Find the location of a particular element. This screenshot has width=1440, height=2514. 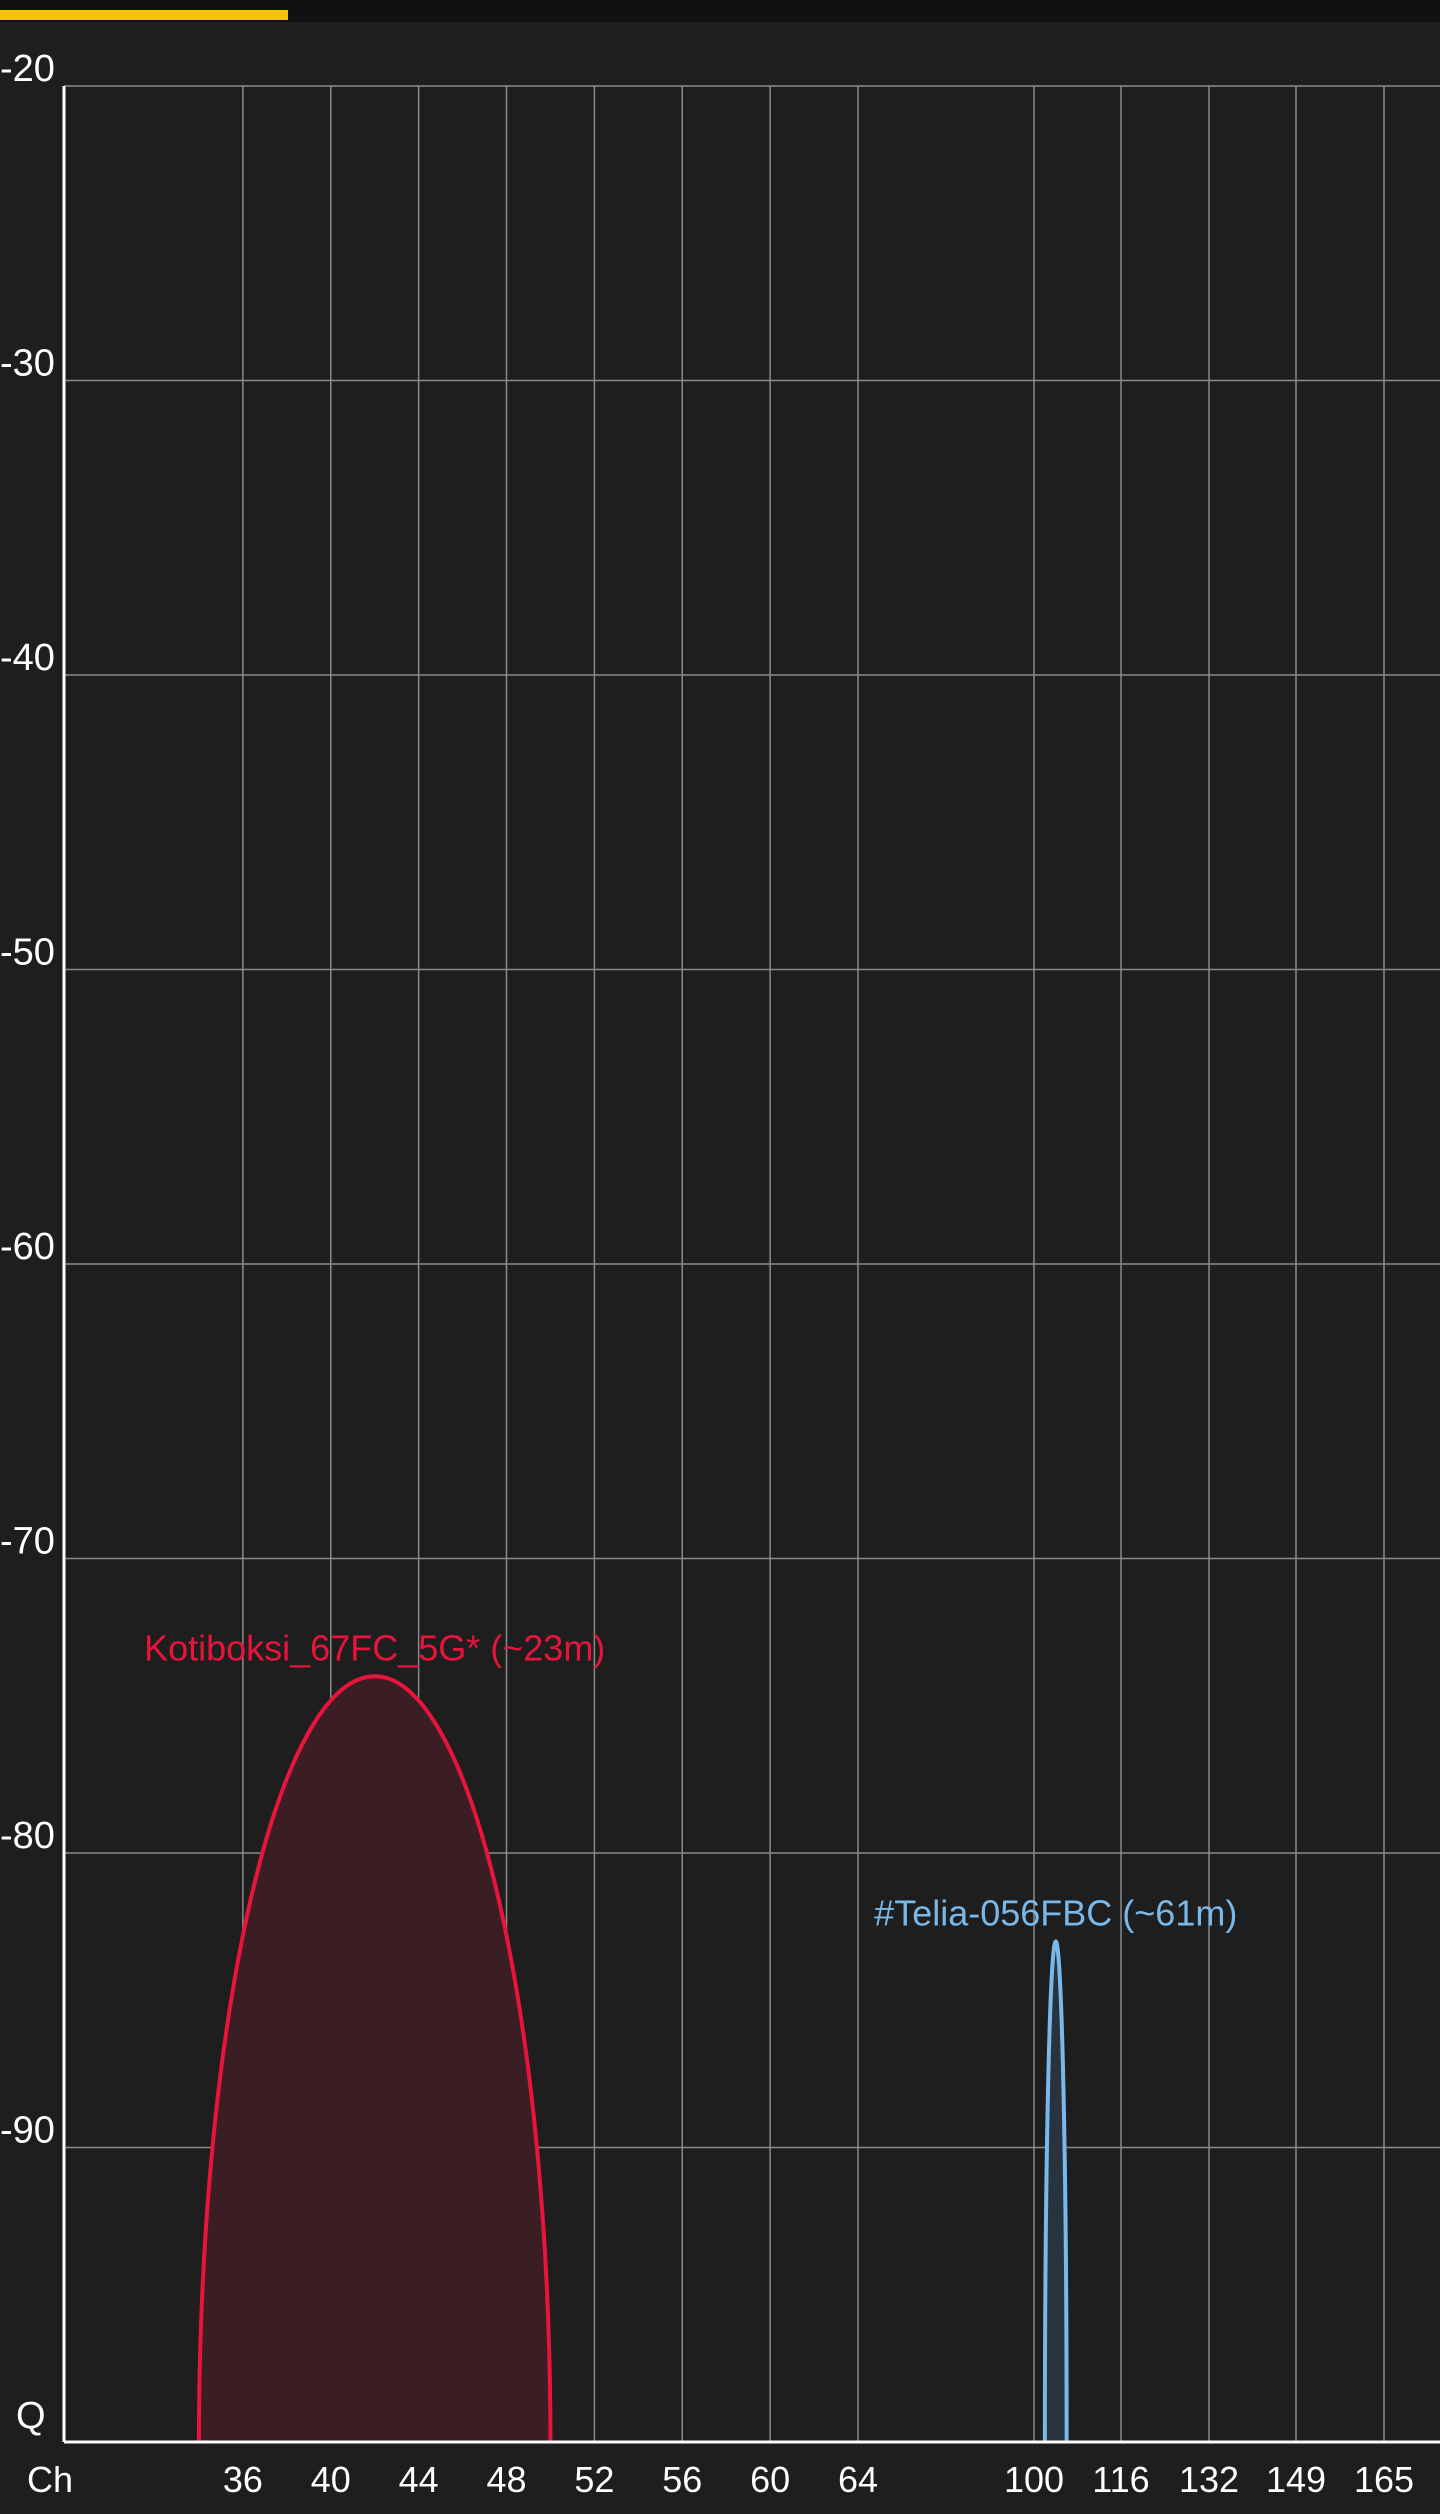

x-tick-label: 44 is located at coordinates (419, 2479).